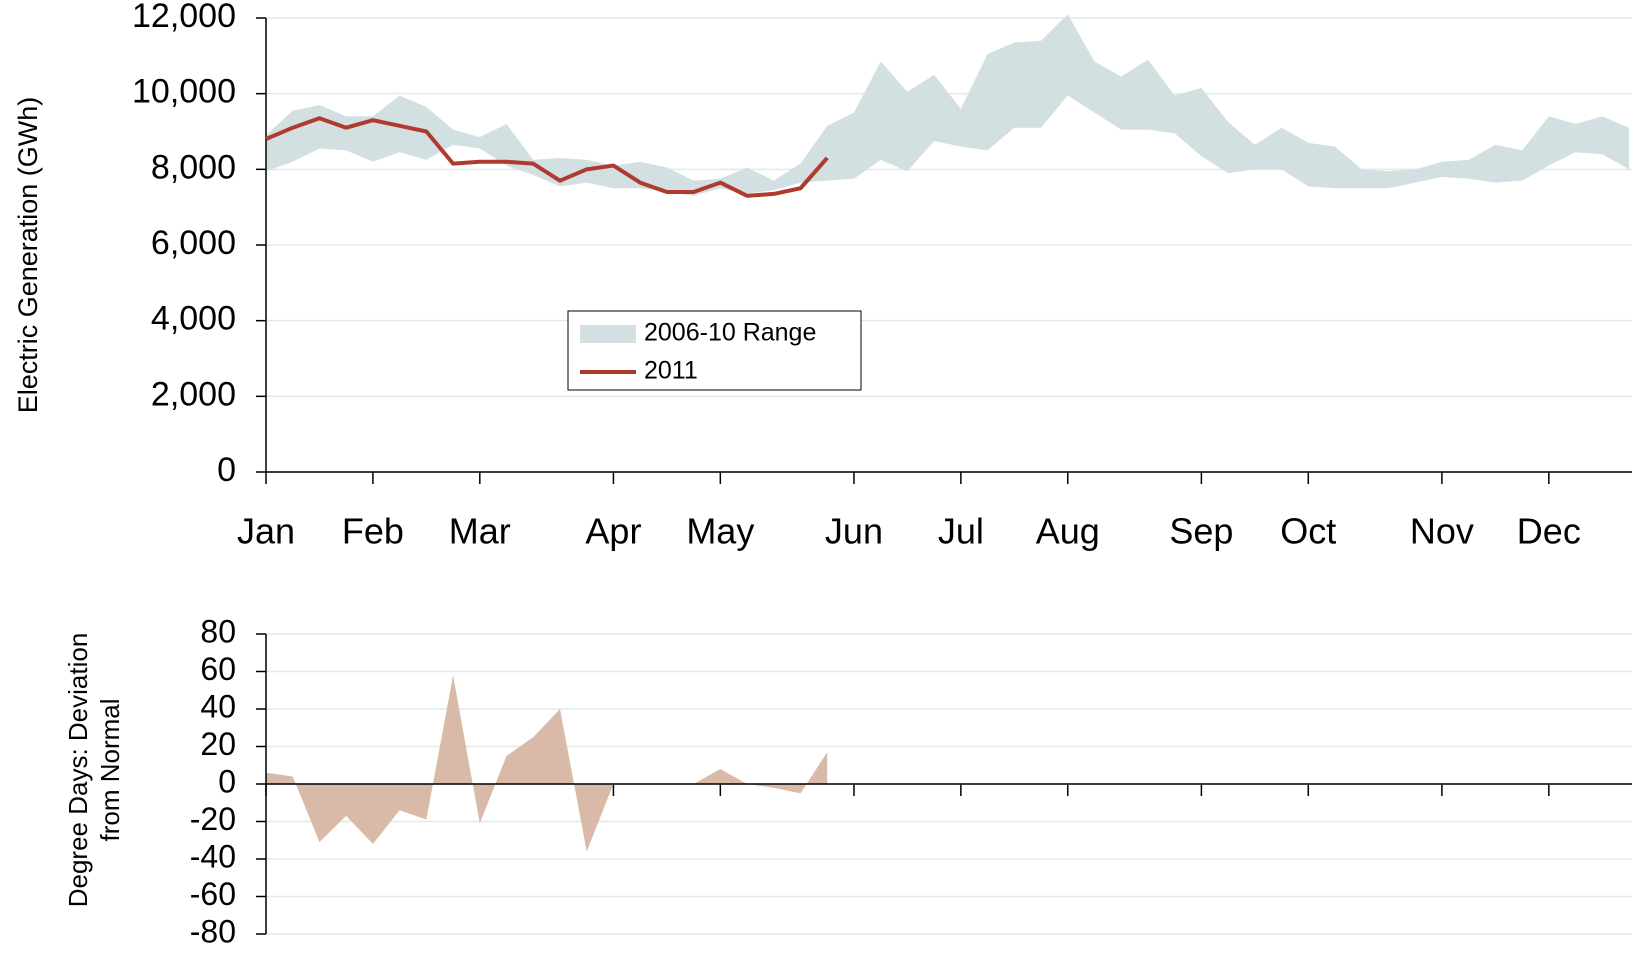 The width and height of the screenshot is (1632, 960). Describe the element at coordinates (218, 706) in the screenshot. I see `y-tick-label: 40` at that location.